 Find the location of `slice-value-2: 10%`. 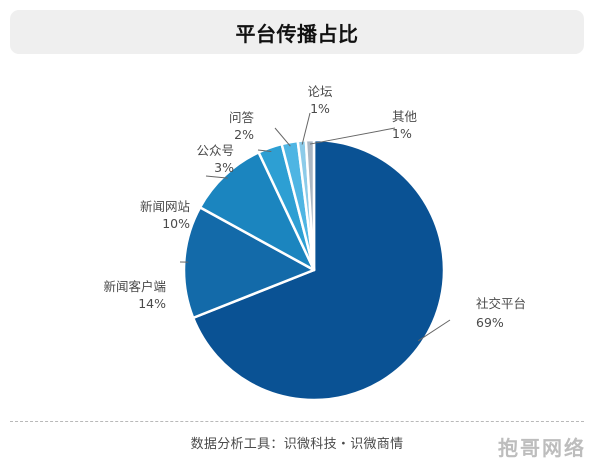

slice-value-2: 10% is located at coordinates (176, 223).